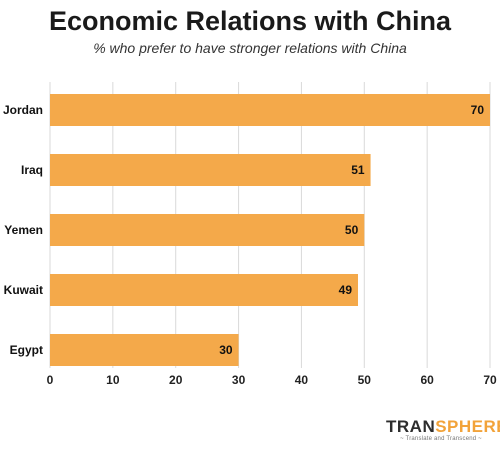 This screenshot has height=450, width=500. What do you see at coordinates (250, 21) in the screenshot?
I see `chart-title: Economic Relations with China` at bounding box center [250, 21].